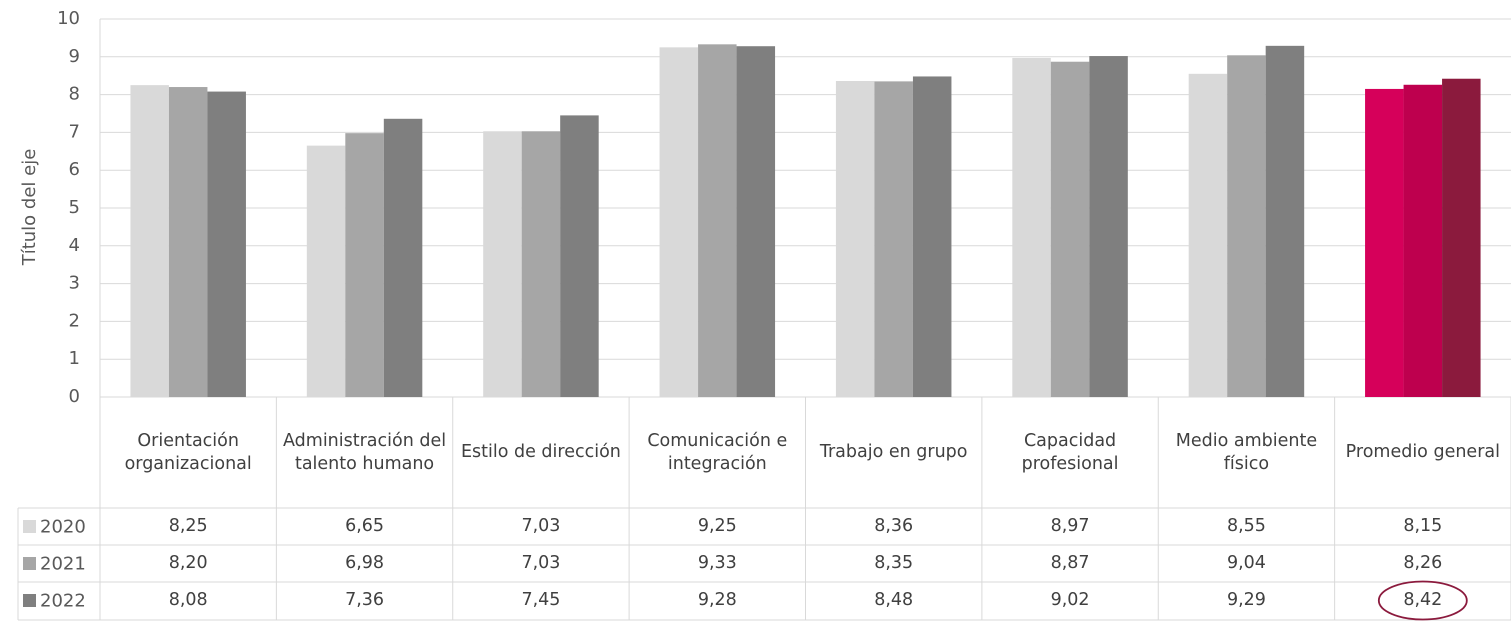 The image size is (1511, 621). I want to click on table-value: 9,33, so click(717, 563).